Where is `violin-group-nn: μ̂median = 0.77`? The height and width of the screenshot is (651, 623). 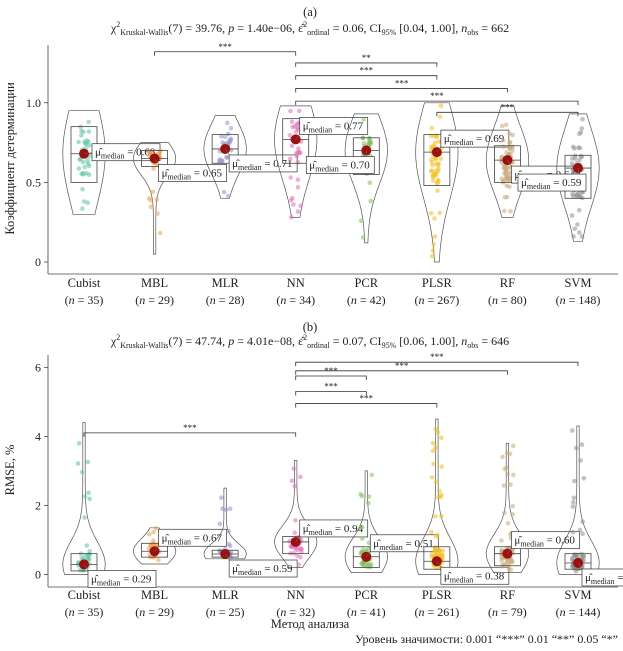
violin-group-nn: μ̂median = 0.77 is located at coordinates (321, 162).